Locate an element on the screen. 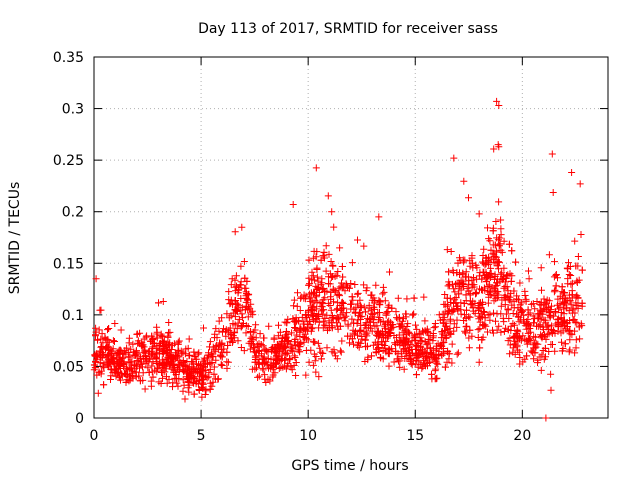 This screenshot has height=480, width=640. x-tick-label: 0 is located at coordinates (94, 436).